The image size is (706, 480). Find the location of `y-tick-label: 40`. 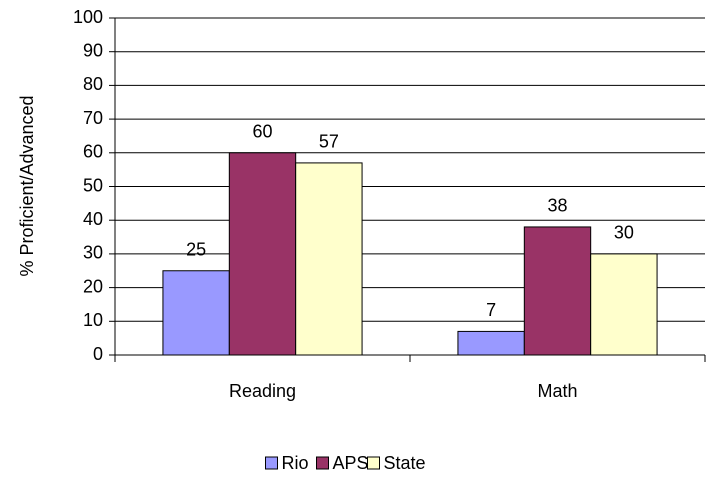

y-tick-label: 40 is located at coordinates (93, 219).